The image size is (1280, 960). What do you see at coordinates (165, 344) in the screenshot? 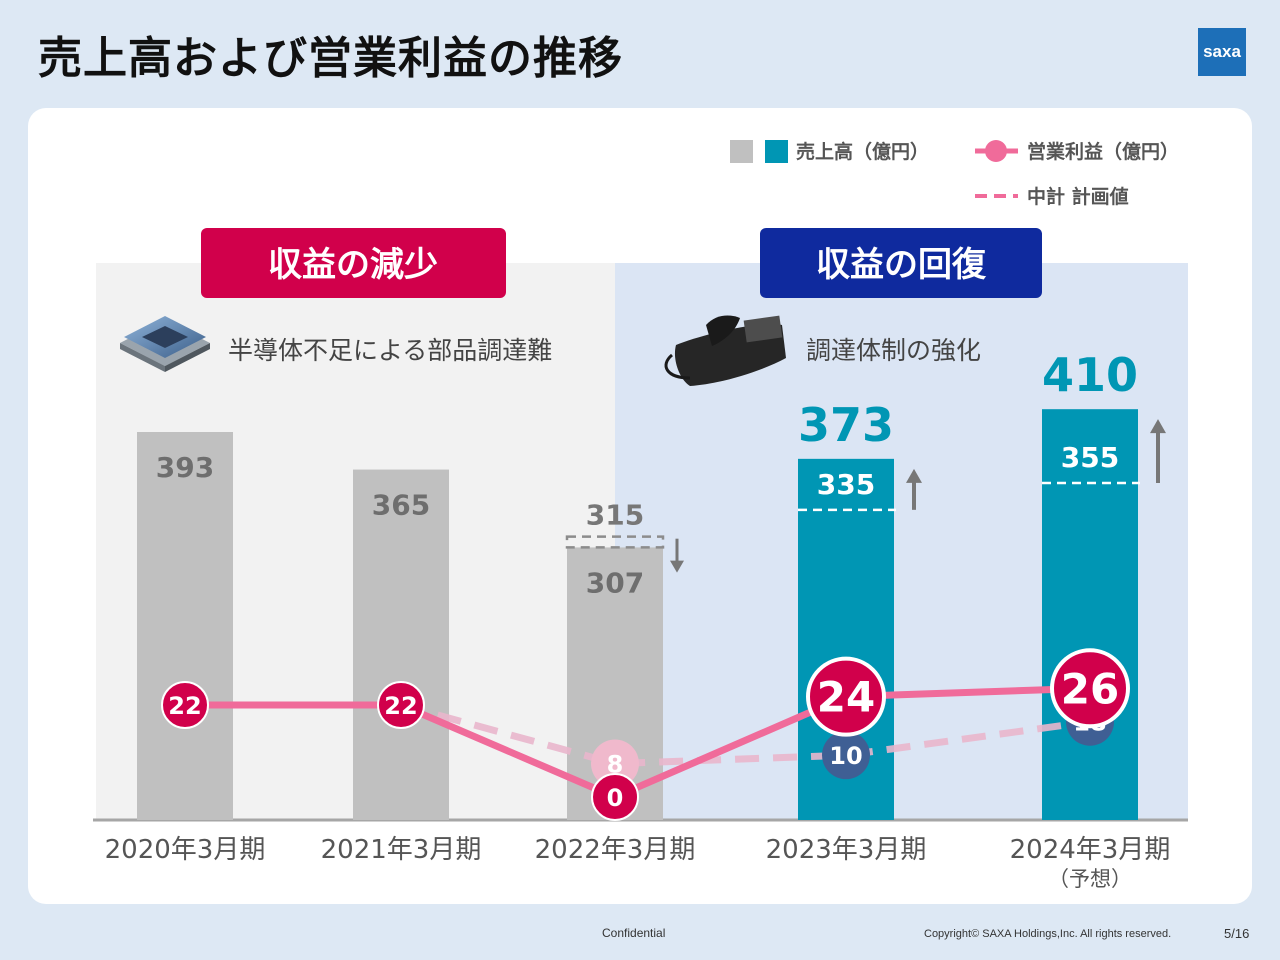
I see `chip-icon` at bounding box center [165, 344].